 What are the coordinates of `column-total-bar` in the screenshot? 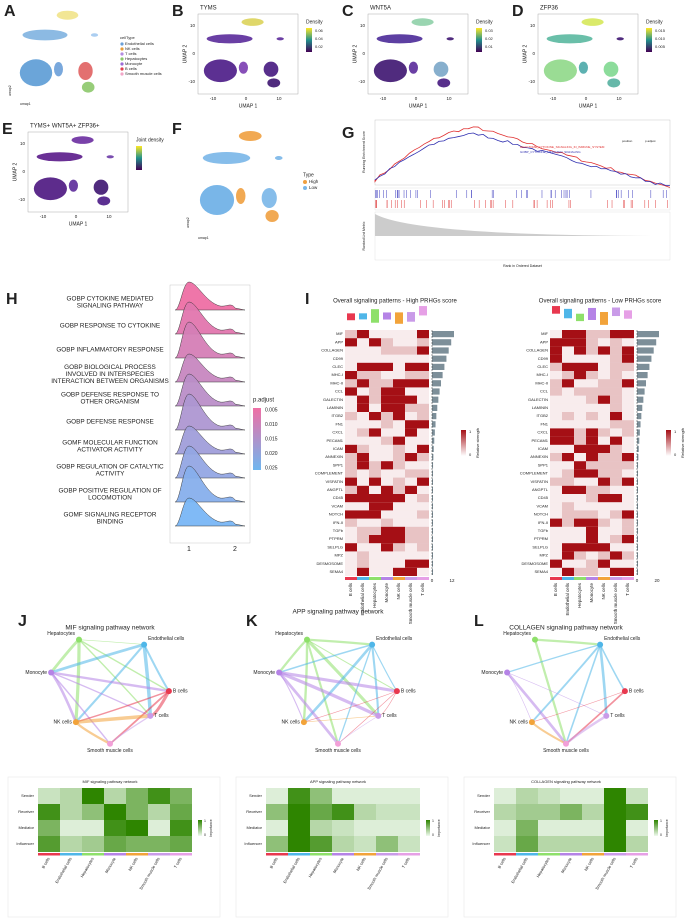 It's located at (568, 313).